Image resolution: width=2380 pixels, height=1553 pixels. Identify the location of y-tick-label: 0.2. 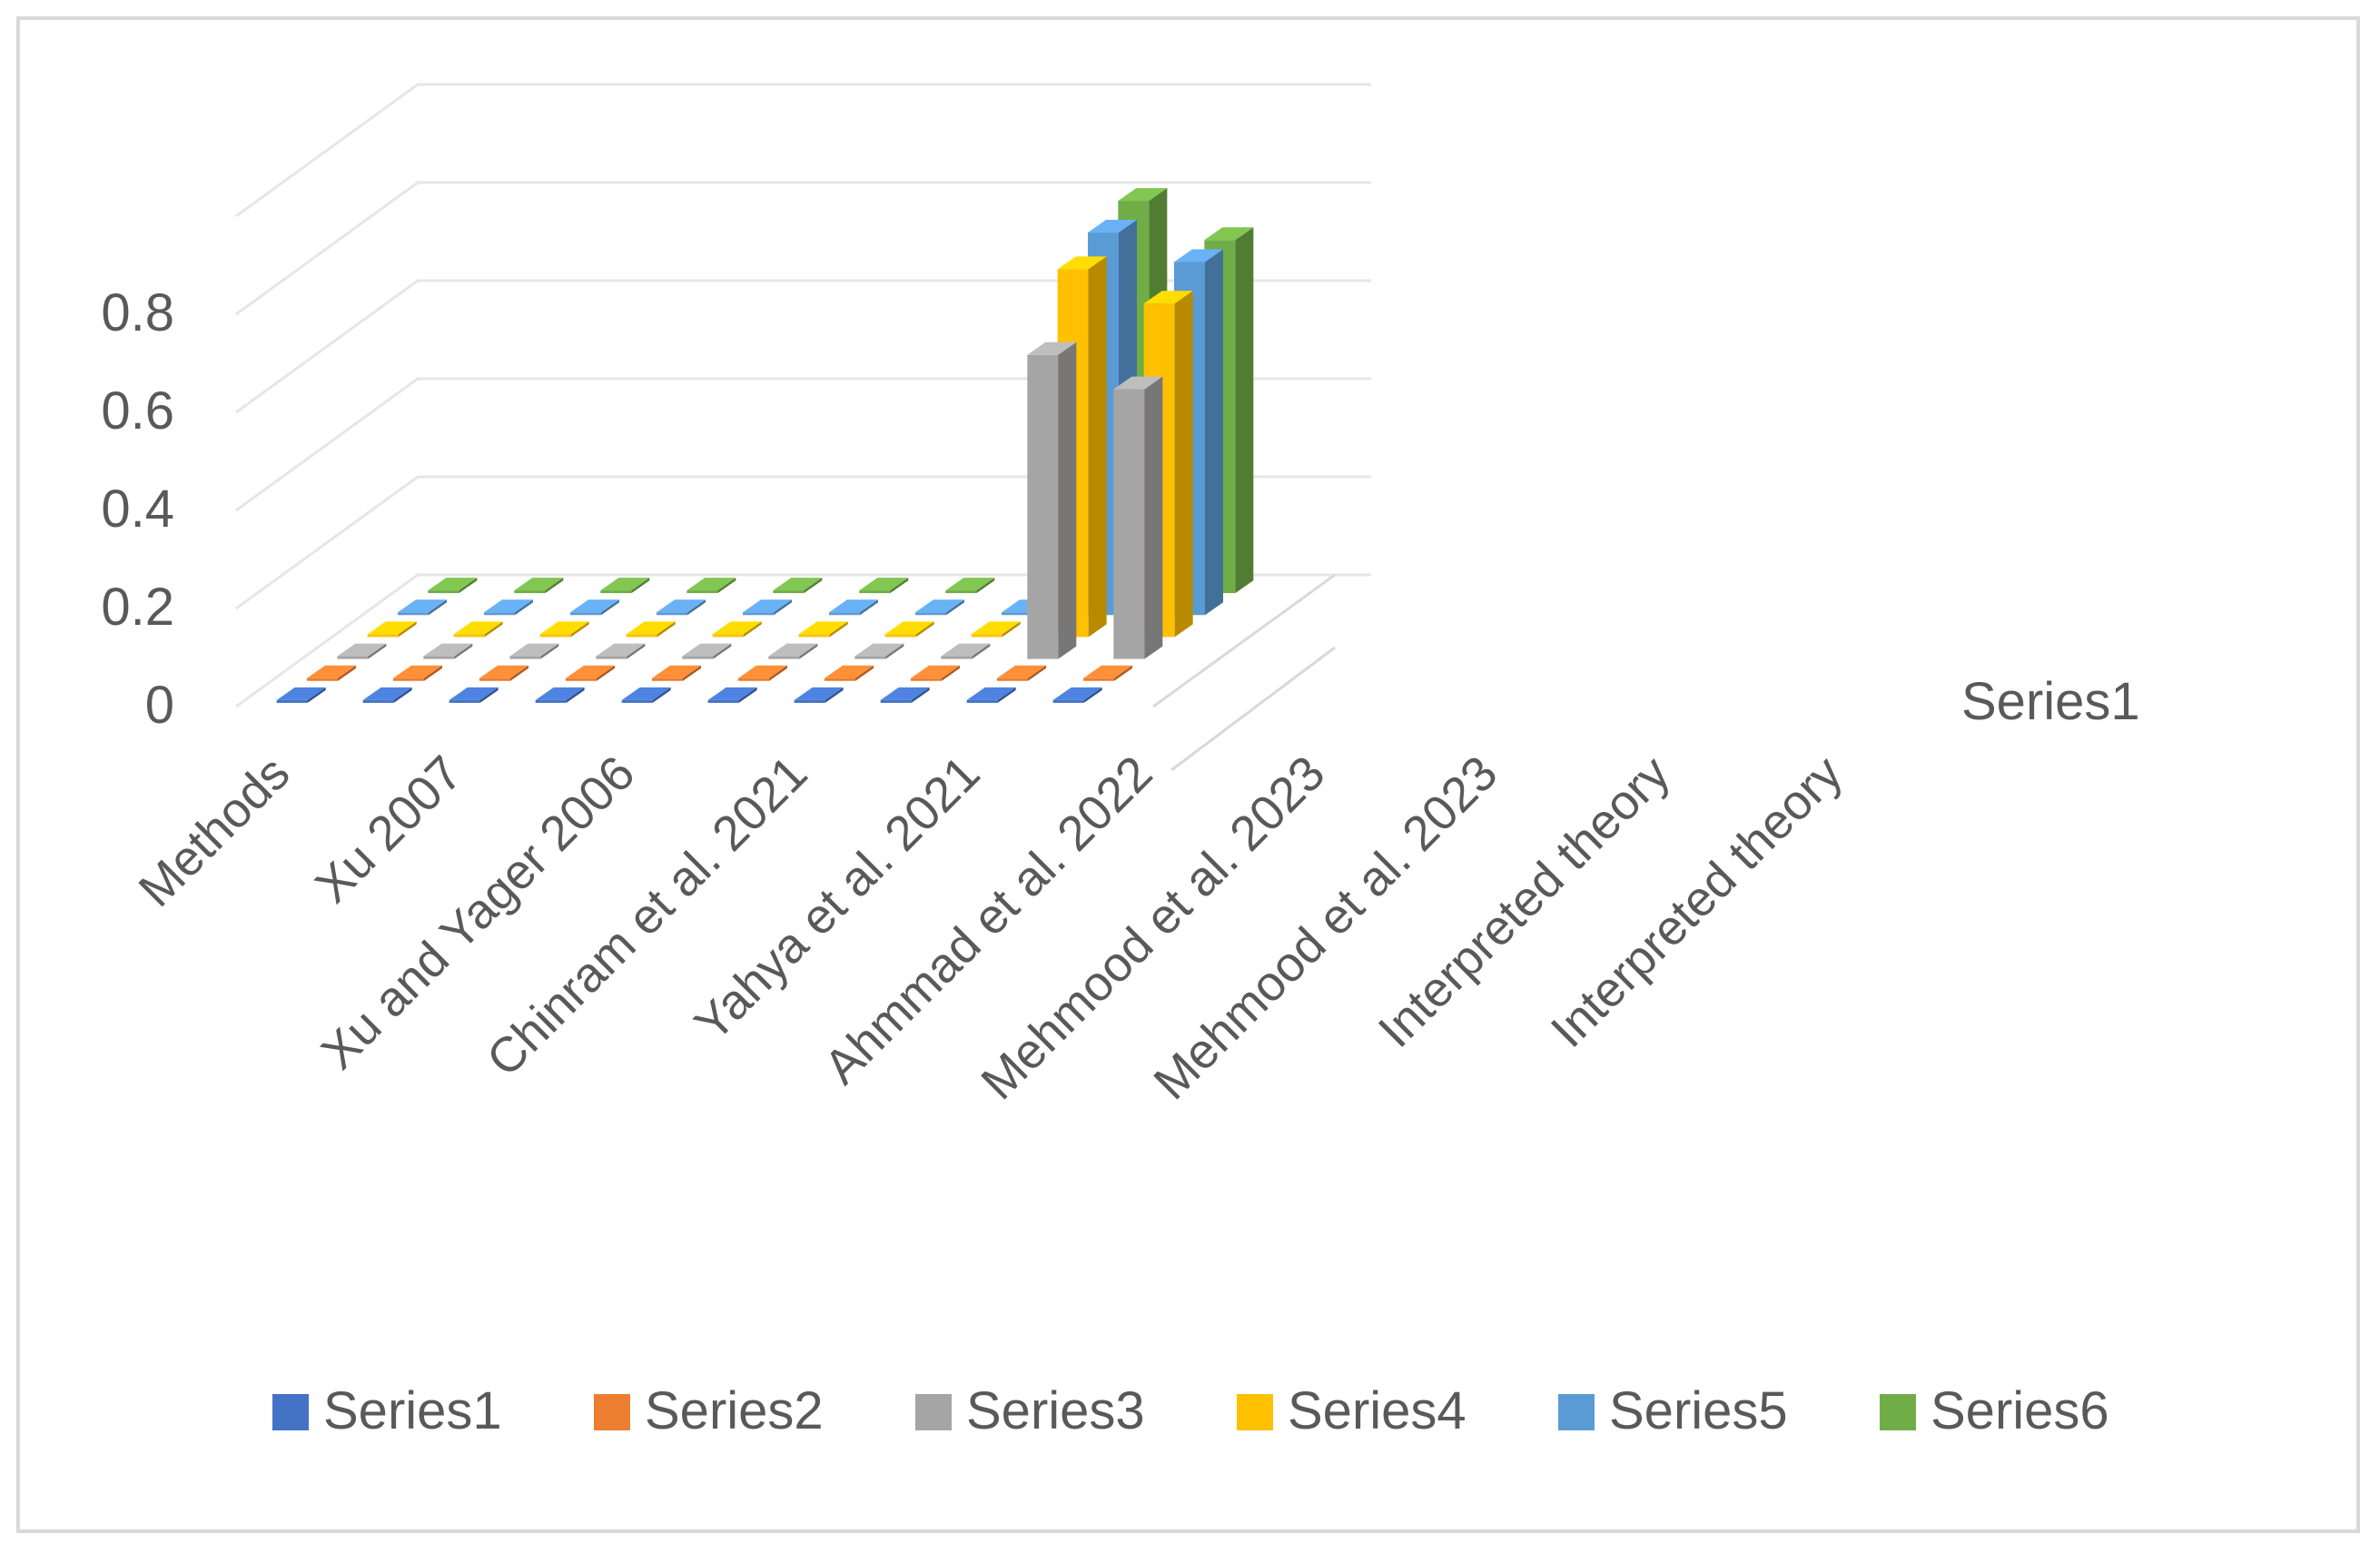
(137, 607).